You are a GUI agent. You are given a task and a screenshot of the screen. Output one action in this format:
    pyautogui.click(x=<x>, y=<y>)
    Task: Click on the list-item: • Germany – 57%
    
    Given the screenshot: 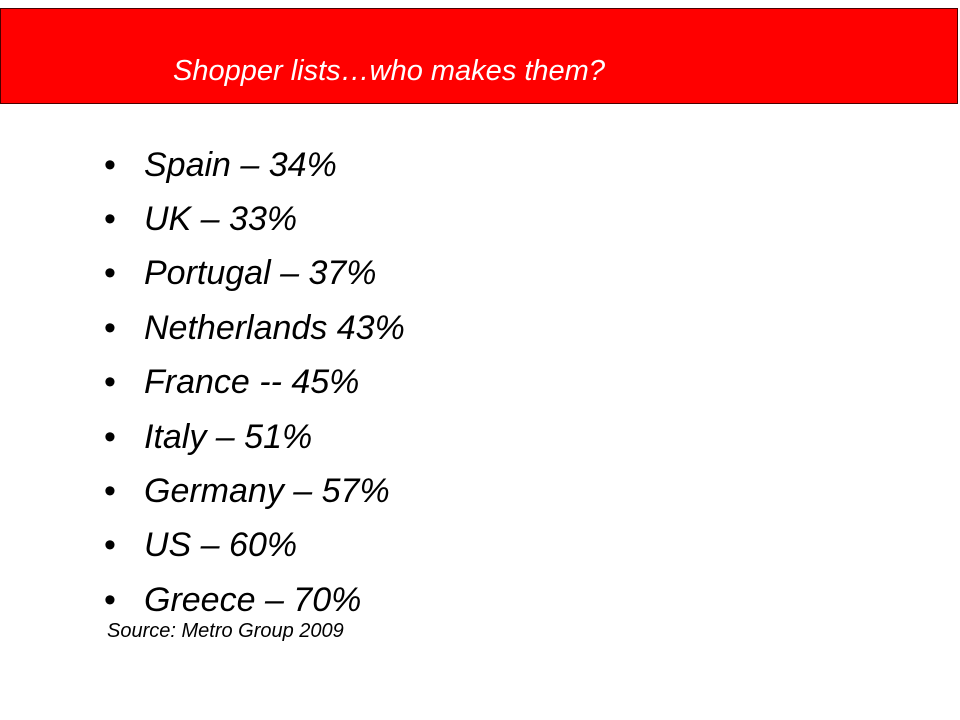 What is the action you would take?
    pyautogui.click(x=254, y=491)
    